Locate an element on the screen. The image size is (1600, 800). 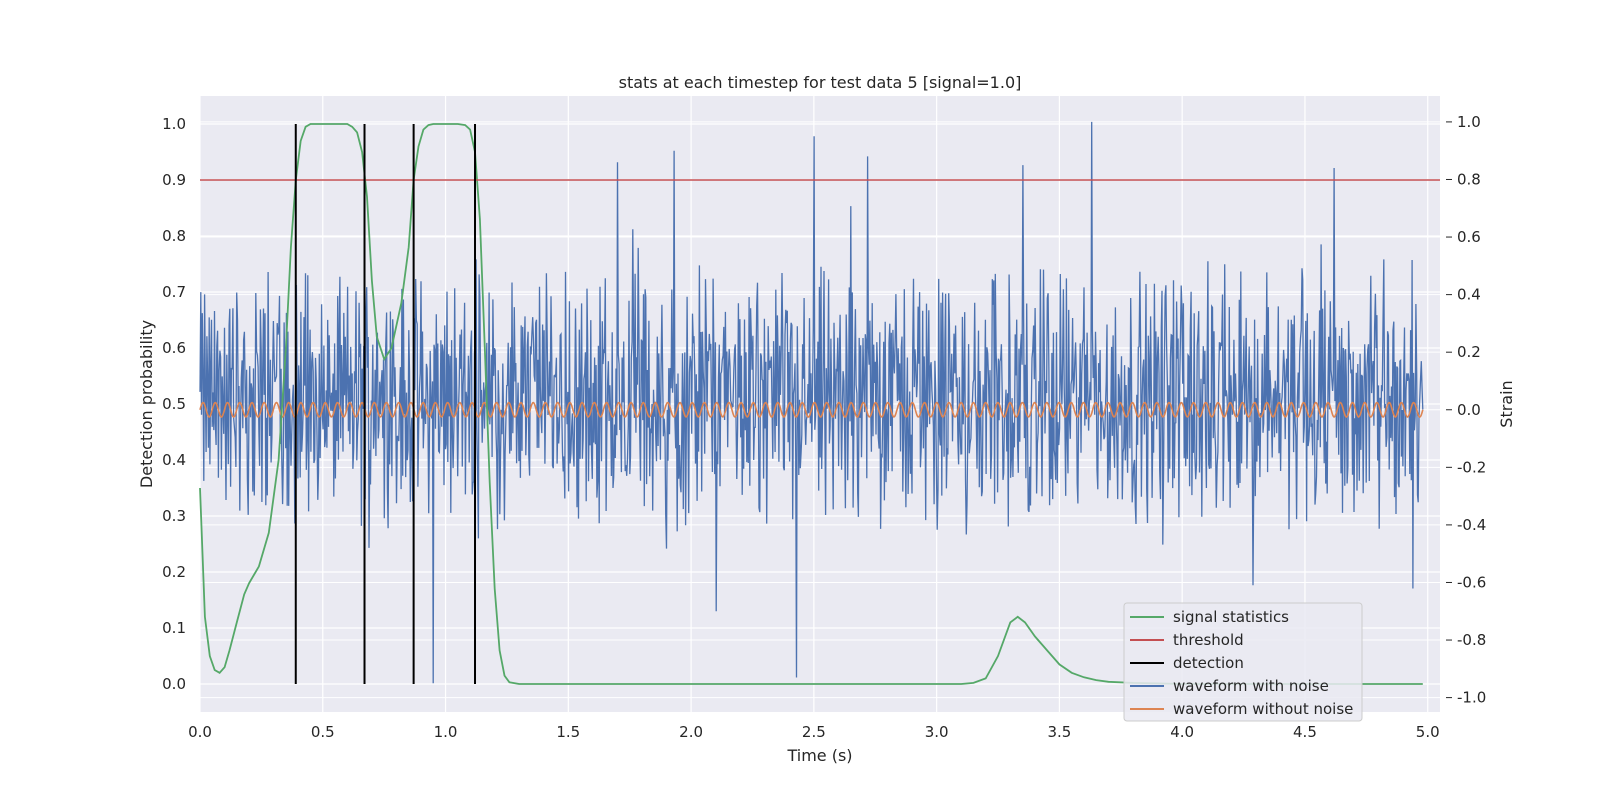
waveform-without-noise-line is located at coordinates (811, 409).